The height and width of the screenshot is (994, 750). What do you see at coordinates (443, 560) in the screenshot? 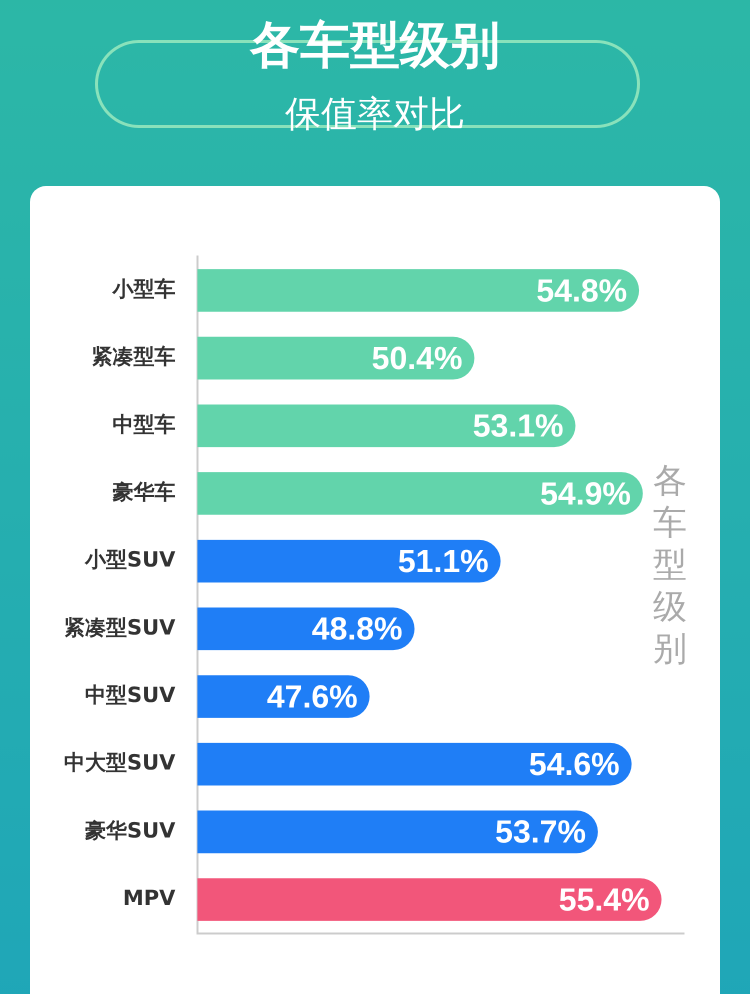
I see `data-label: 51.1%` at bounding box center [443, 560].